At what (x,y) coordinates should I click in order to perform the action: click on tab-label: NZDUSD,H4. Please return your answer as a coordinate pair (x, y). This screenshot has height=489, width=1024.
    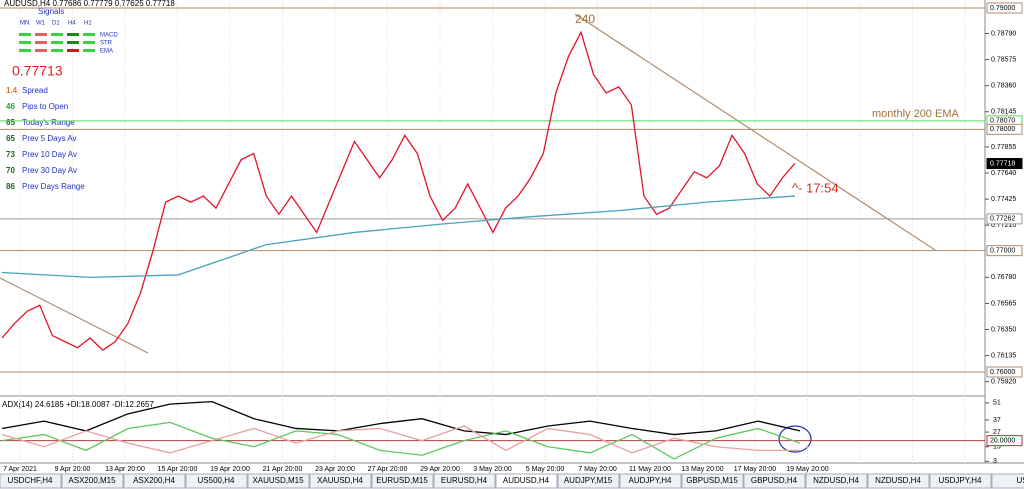
    Looking at the image, I should click on (898, 480).